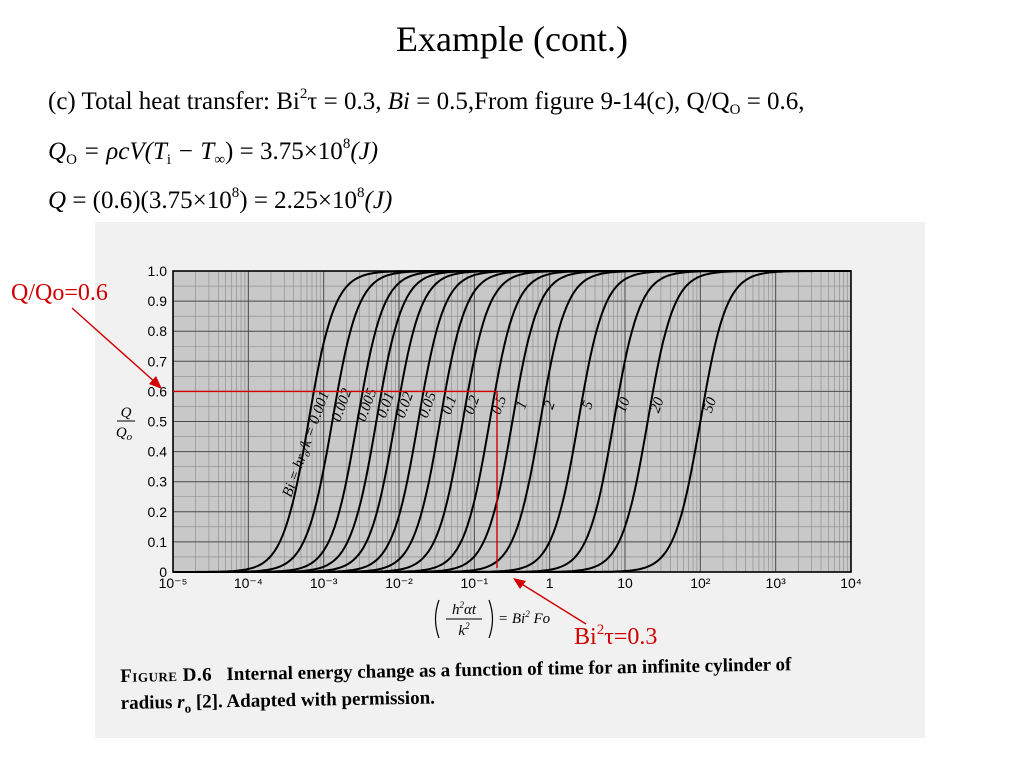 This screenshot has height=768, width=1024. I want to click on y-tick-label: 0.7, so click(158, 361).